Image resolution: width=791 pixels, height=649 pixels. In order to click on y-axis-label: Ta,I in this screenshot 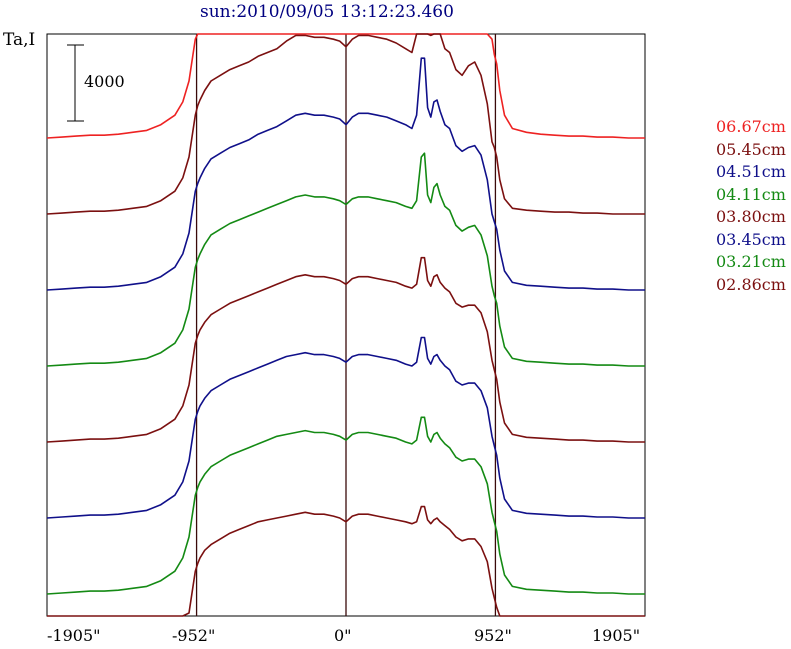, I will do `click(19, 40)`.